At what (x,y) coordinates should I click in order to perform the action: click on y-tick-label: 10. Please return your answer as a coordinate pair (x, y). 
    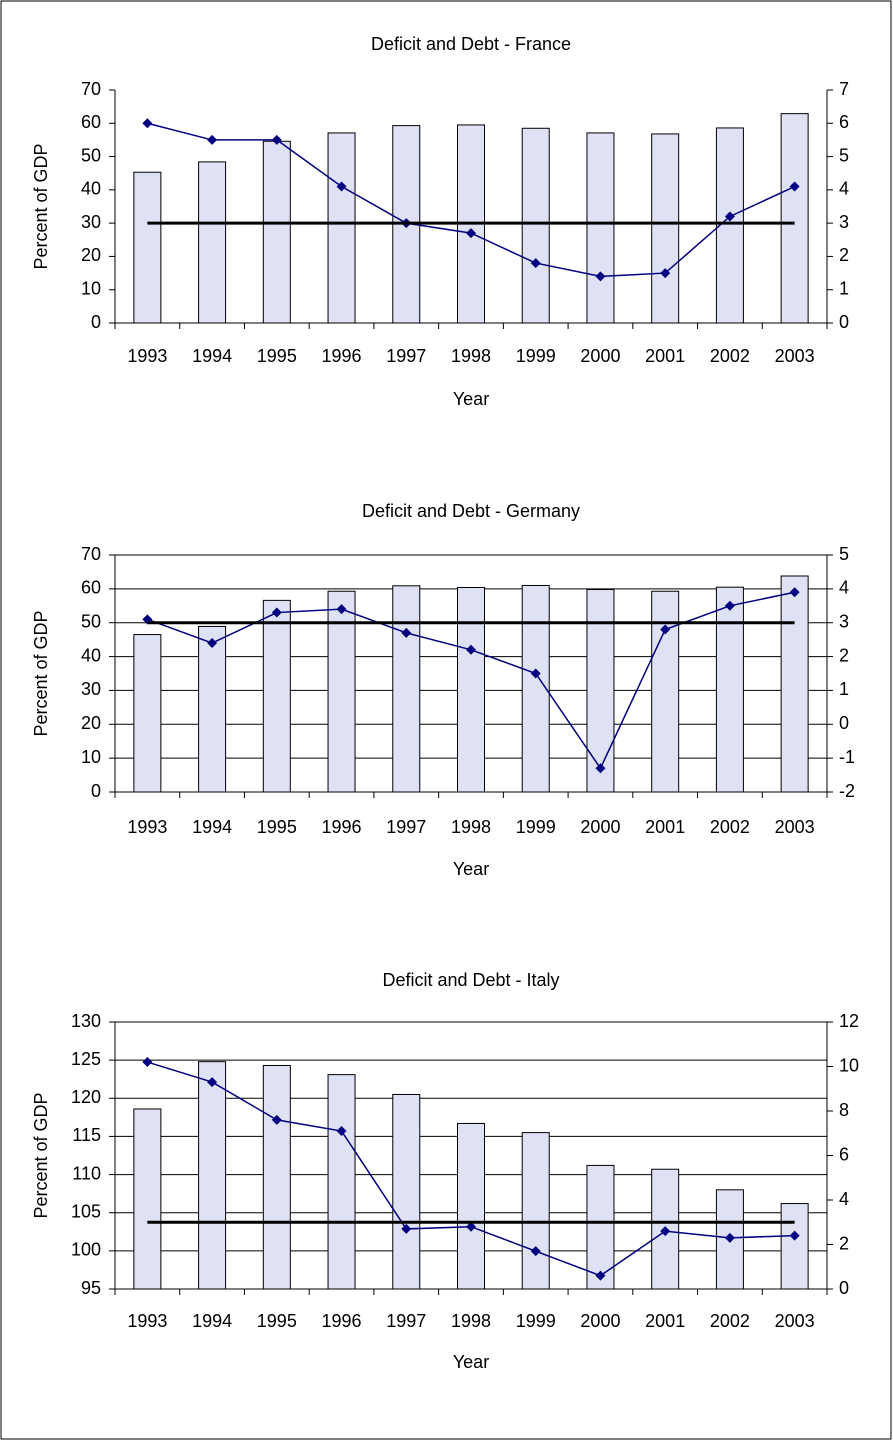
    Looking at the image, I should click on (91, 288).